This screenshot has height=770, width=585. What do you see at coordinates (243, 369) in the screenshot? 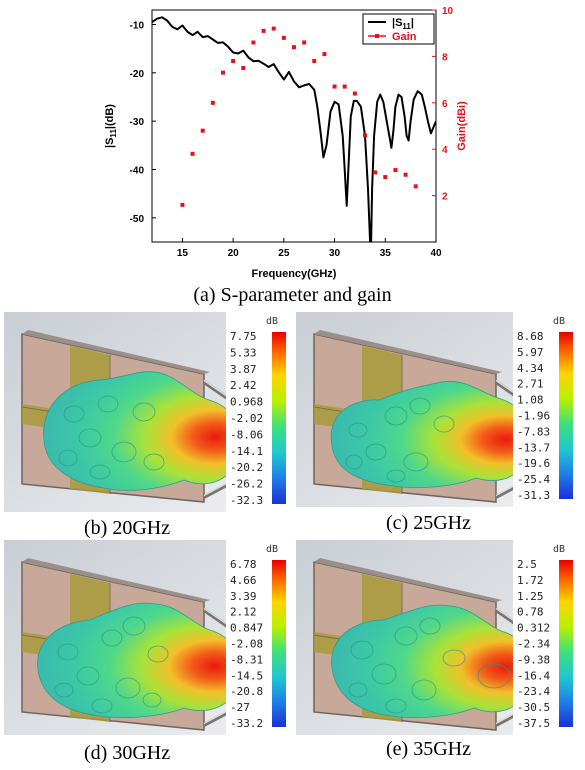
I see `scale-tick-label: 3.87` at bounding box center [243, 369].